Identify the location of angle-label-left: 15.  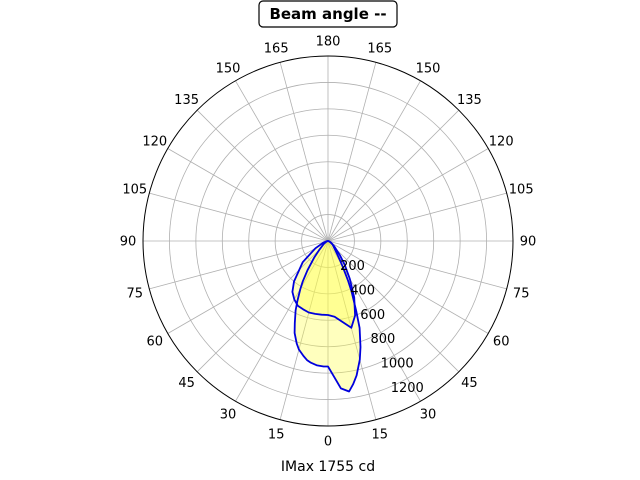
(276, 435).